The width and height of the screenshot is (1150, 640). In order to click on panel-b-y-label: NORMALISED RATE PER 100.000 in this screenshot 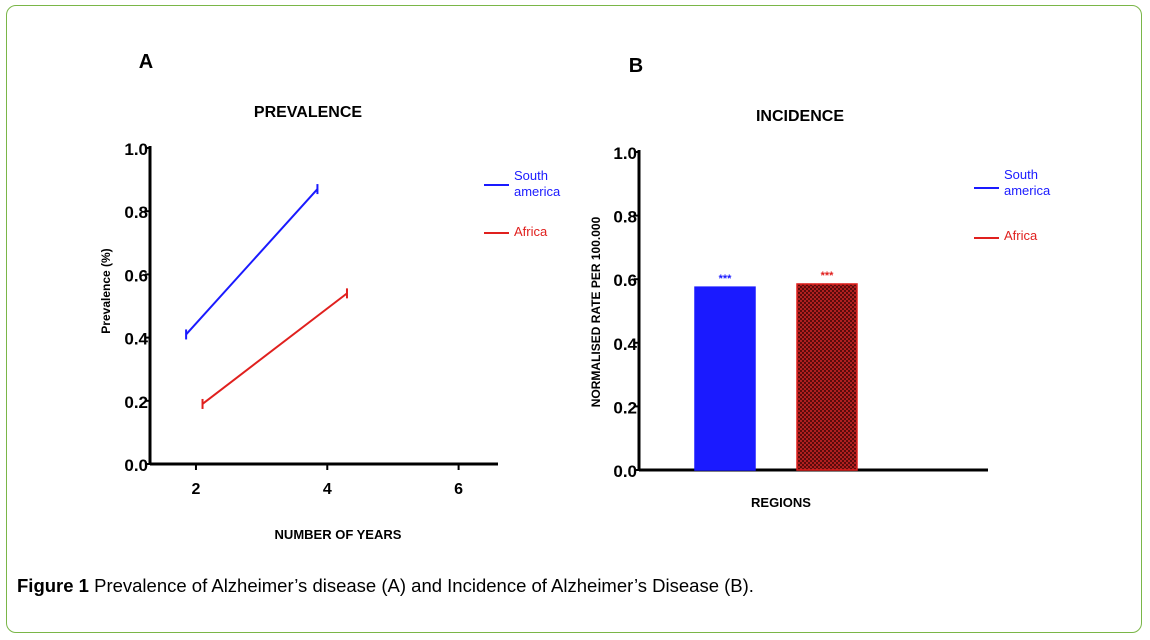, I will do `click(596, 311)`.